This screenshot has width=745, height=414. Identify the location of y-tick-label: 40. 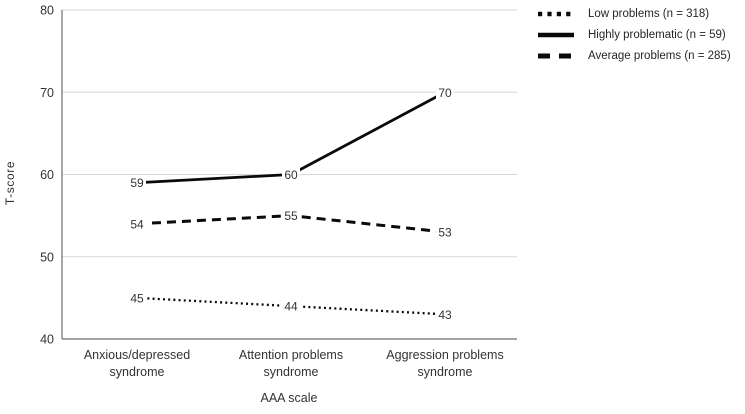
(47, 340).